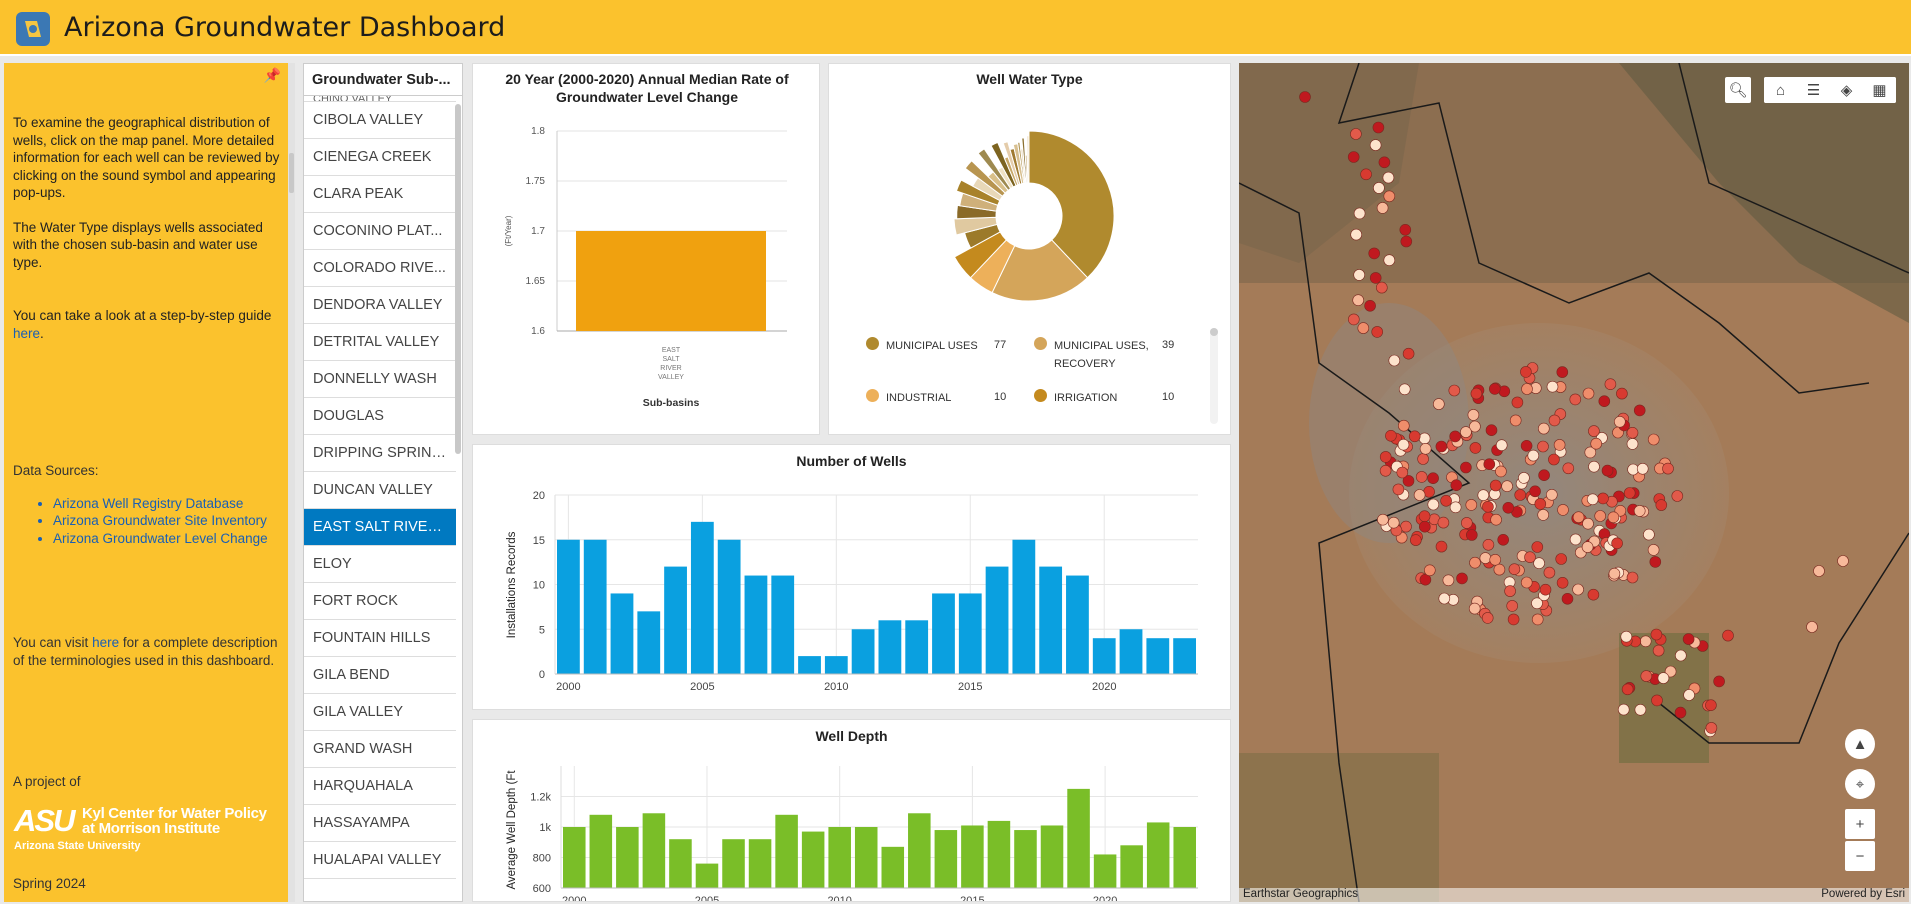  What do you see at coordinates (1860, 856) in the screenshot?
I see `zoom-out-button: −` at bounding box center [1860, 856].